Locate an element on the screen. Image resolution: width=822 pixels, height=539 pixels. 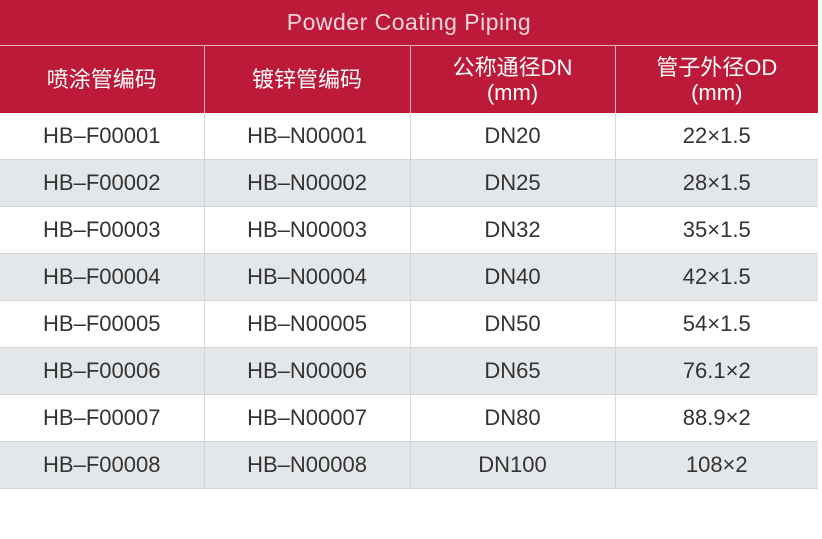
table-cell: HB–N00002 is located at coordinates (307, 183).